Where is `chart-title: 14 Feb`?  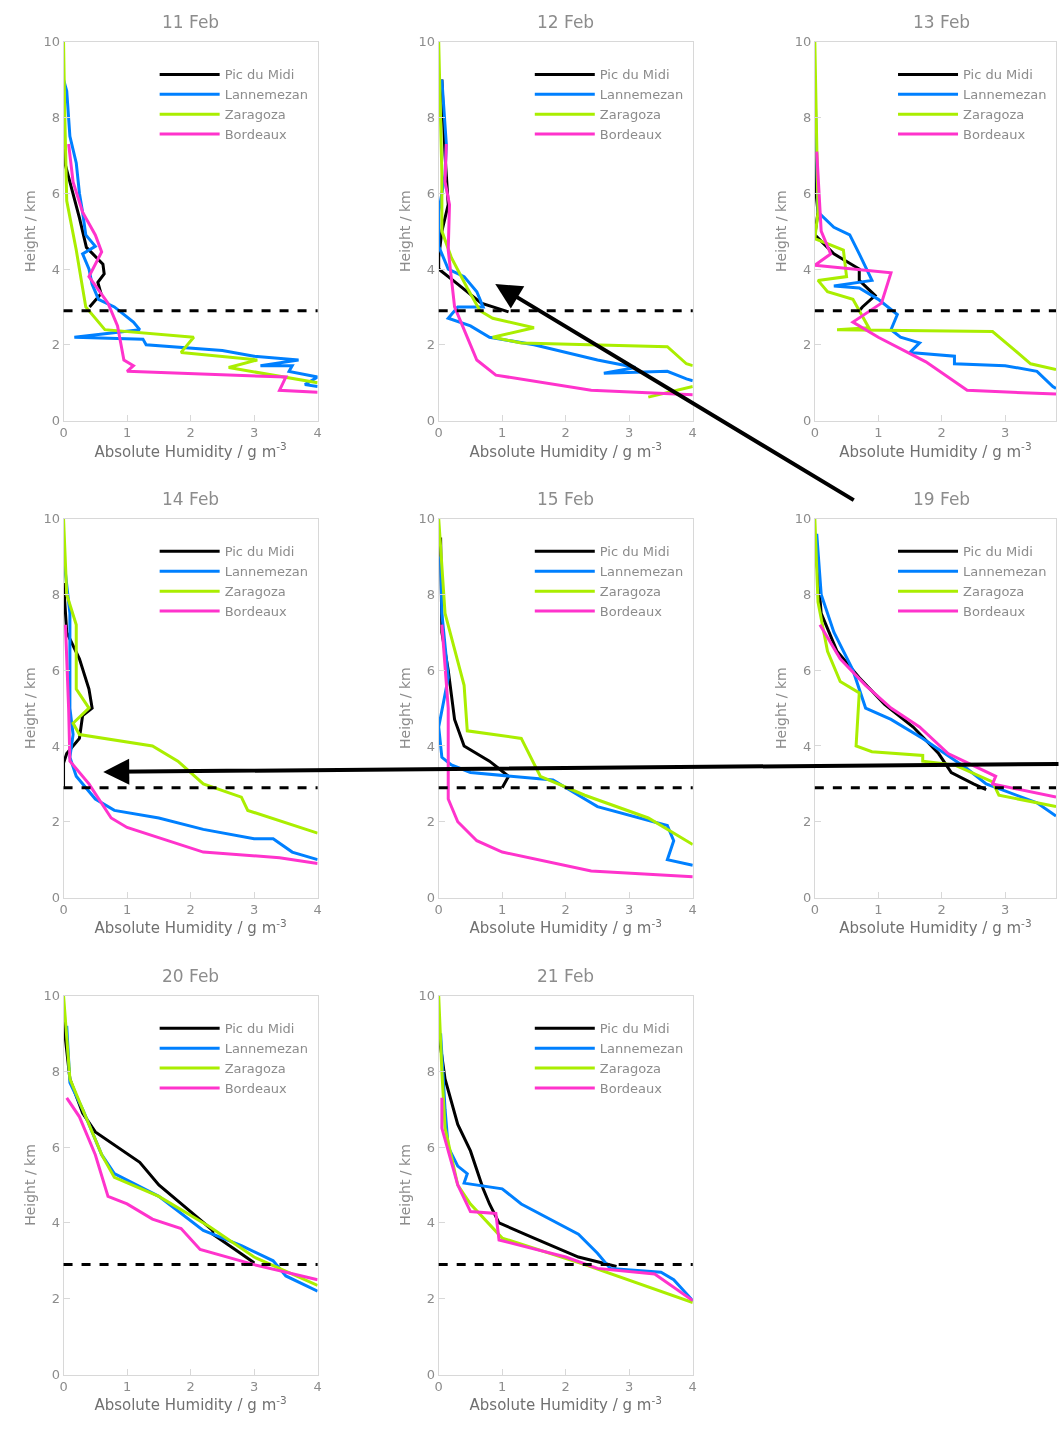 chart-title: 14 Feb is located at coordinates (191, 499).